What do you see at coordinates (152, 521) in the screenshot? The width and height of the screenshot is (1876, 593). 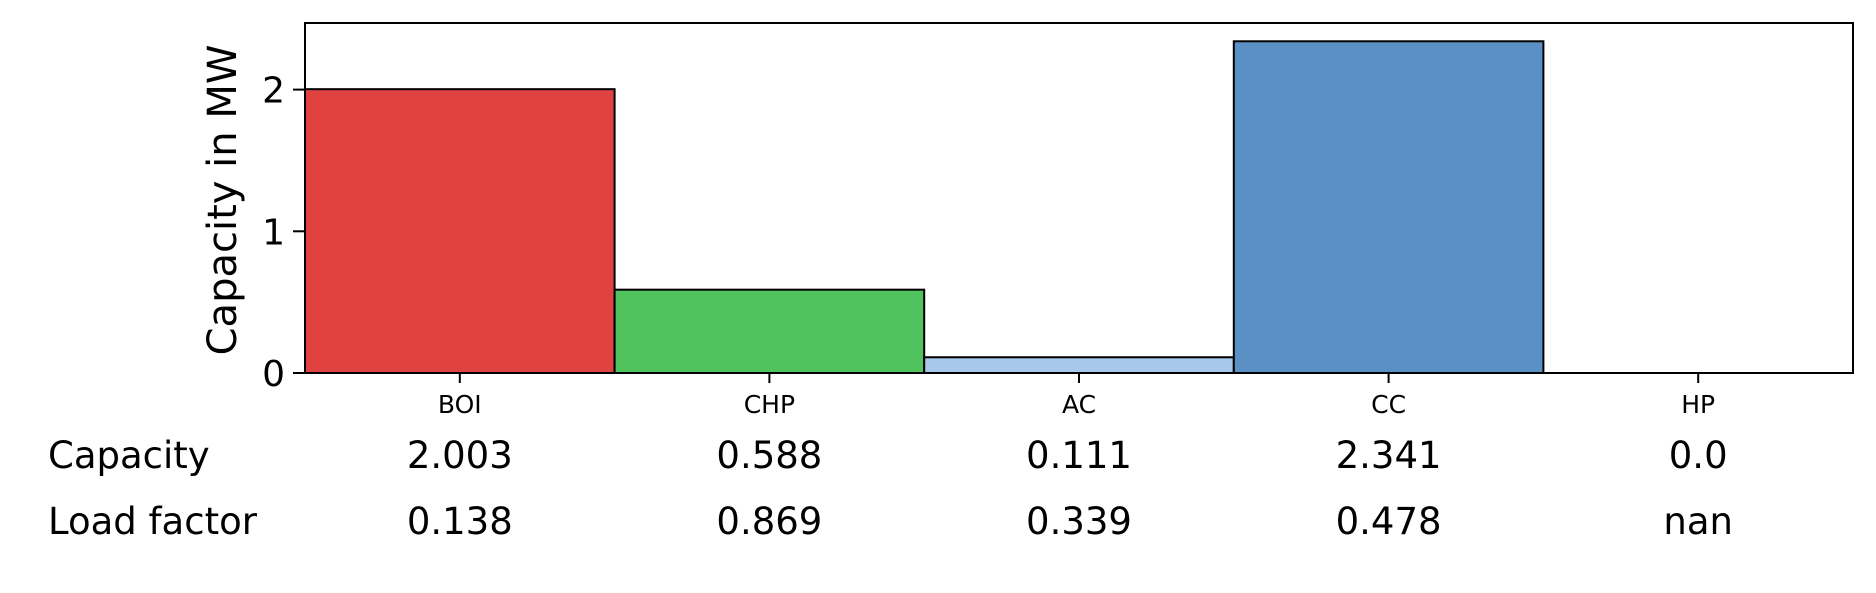 I see `table-row-label: Load factor` at bounding box center [152, 521].